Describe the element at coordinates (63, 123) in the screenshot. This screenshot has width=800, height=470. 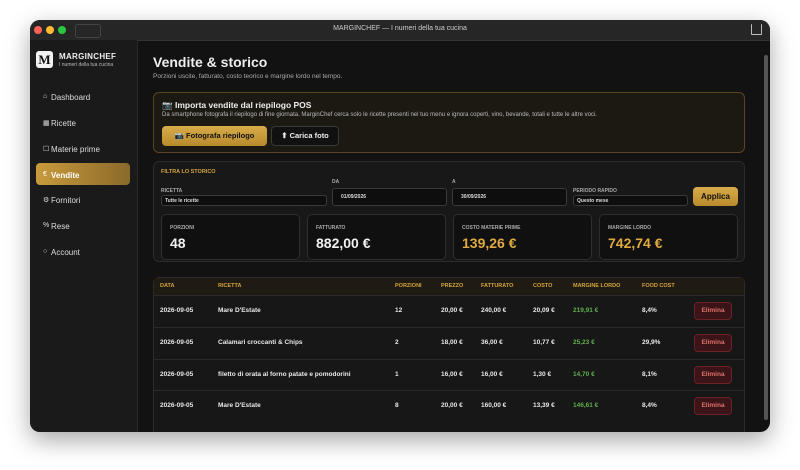
I see `nav-item: Ricette` at that location.